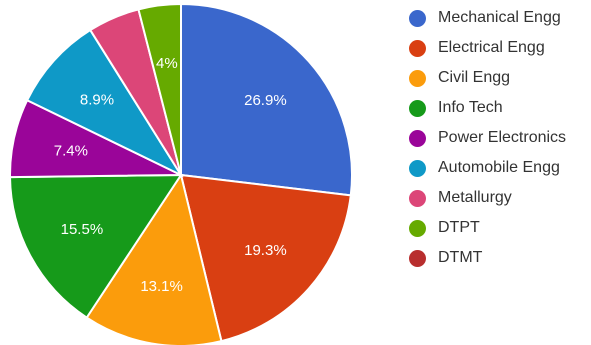 The image size is (591, 345). What do you see at coordinates (460, 257) in the screenshot?
I see `legend-label: DTMT` at bounding box center [460, 257].